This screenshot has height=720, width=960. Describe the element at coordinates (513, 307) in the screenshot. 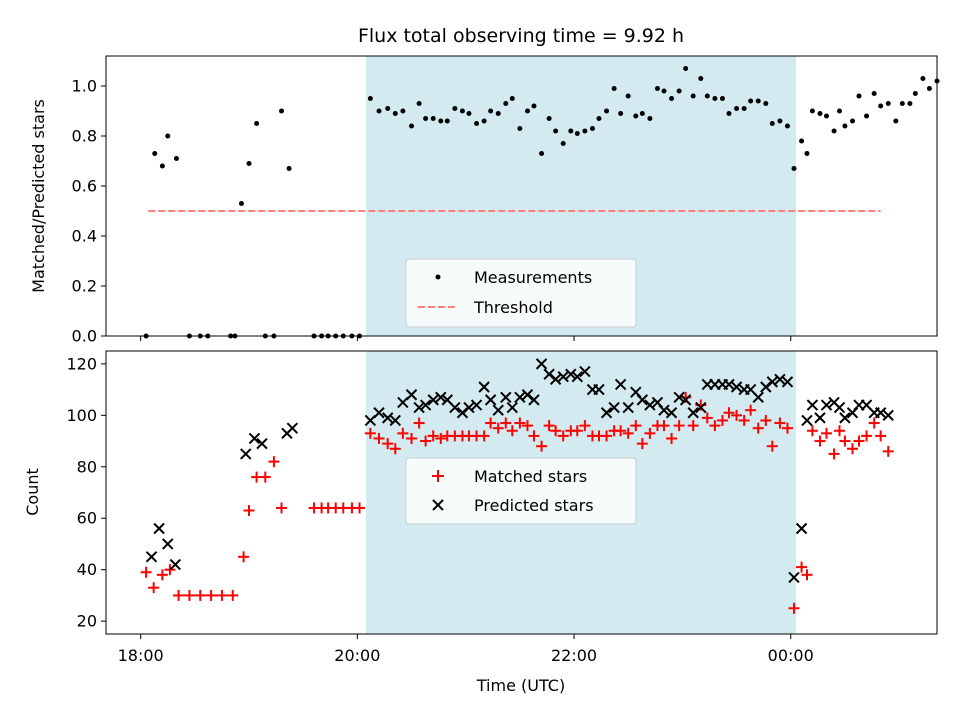

I see `threshold-legend-label: Threshold` at that location.